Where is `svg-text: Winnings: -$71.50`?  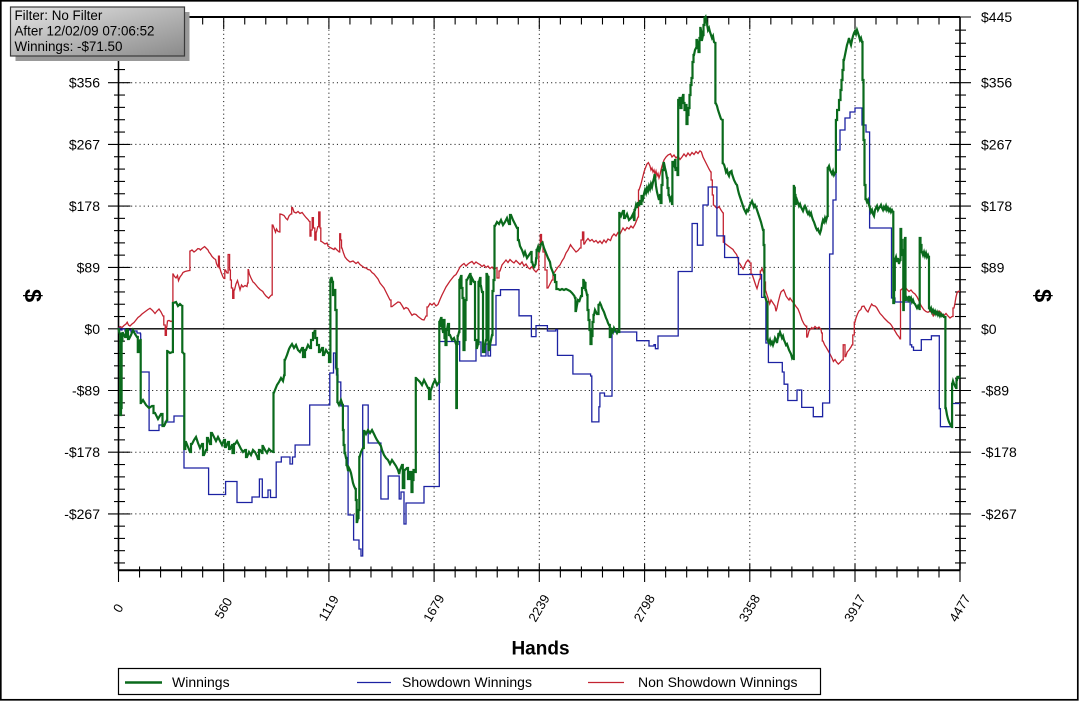
svg-text: Winnings: -$71.50 is located at coordinates (69, 46).